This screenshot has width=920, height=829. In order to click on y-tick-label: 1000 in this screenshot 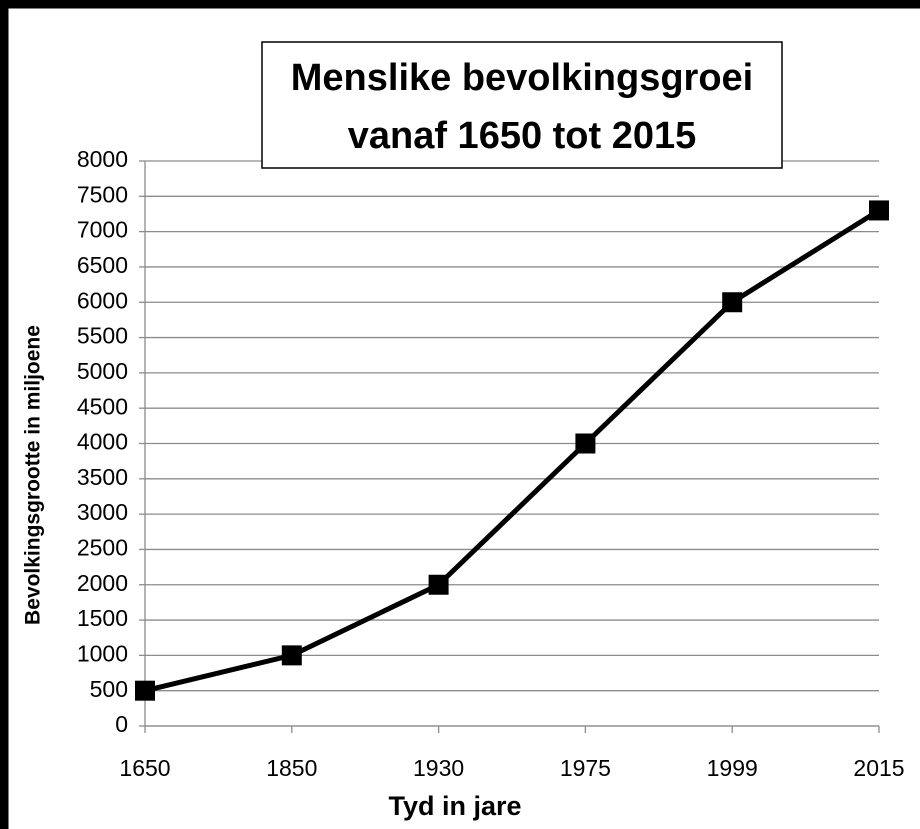, I will do `click(102, 653)`.